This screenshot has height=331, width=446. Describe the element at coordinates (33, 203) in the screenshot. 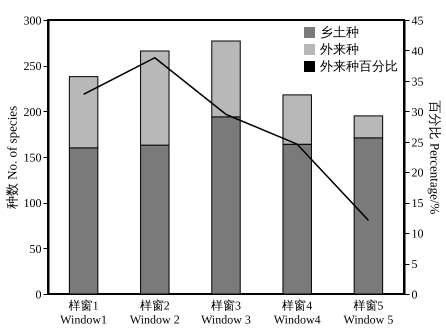

I see `y-tick-label: 100` at that location.